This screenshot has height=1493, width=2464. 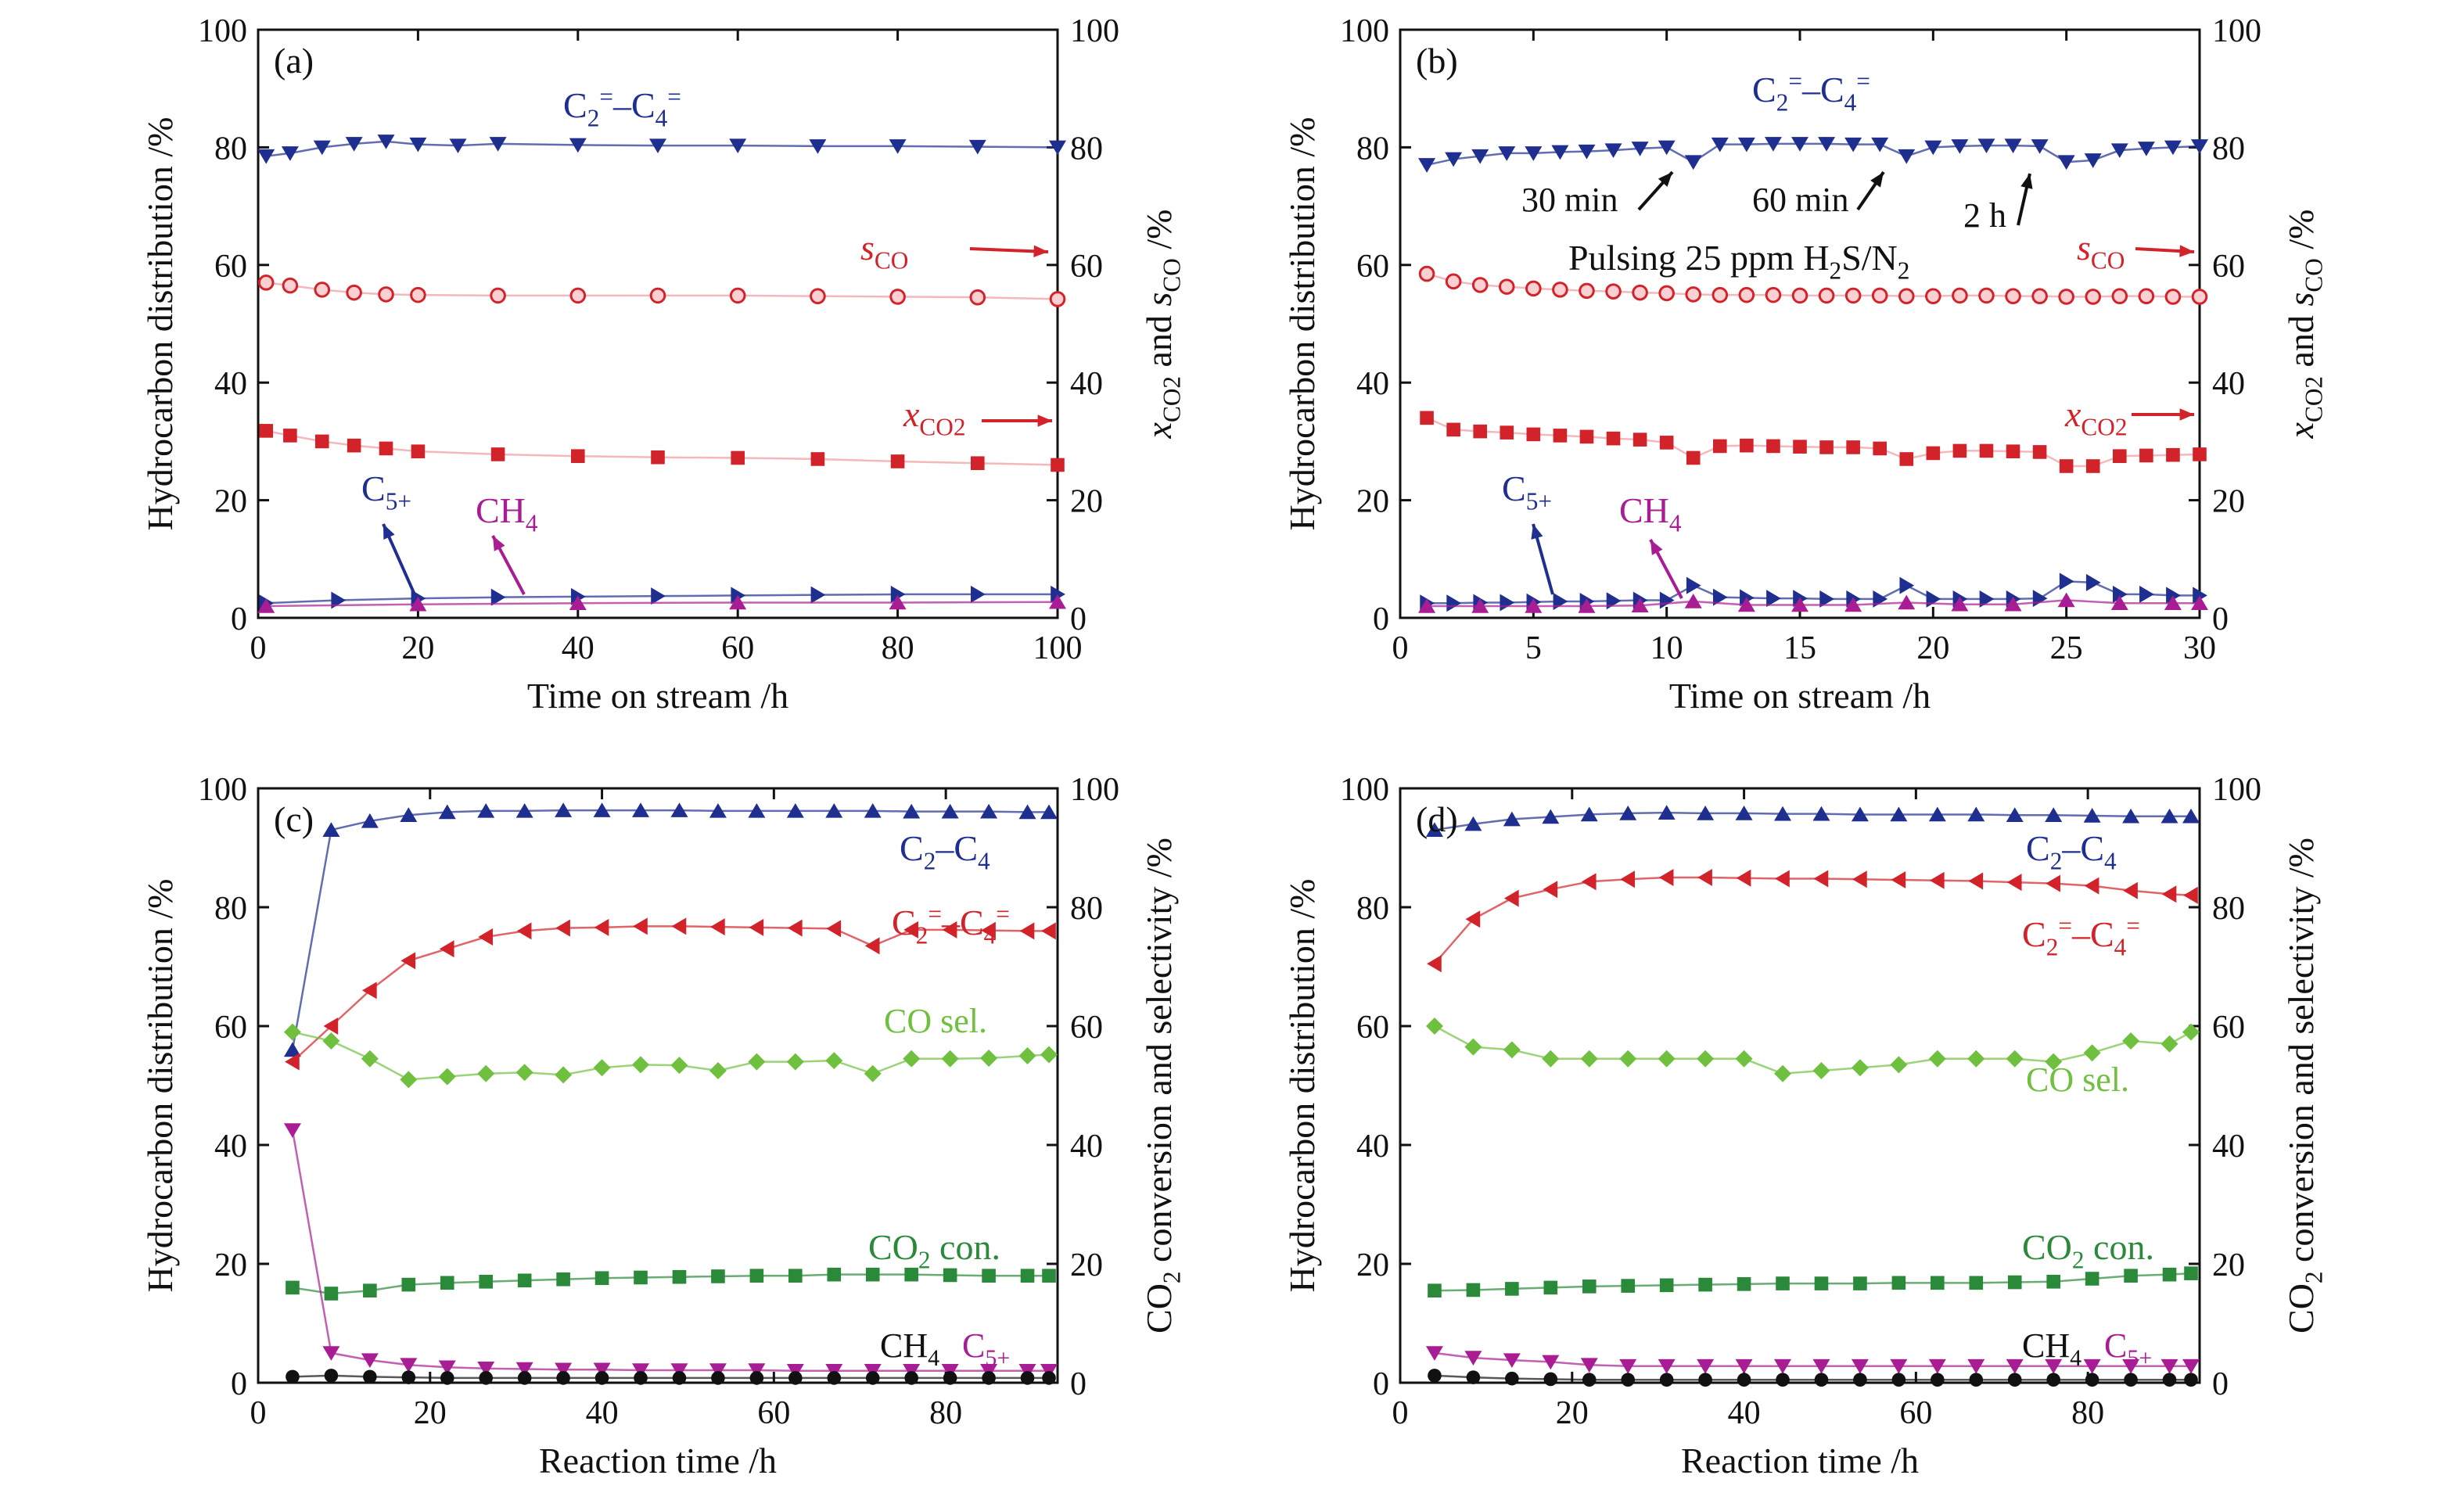 What do you see at coordinates (1381, 1384) in the screenshot?
I see `y-tick-label: 0` at bounding box center [1381, 1384].